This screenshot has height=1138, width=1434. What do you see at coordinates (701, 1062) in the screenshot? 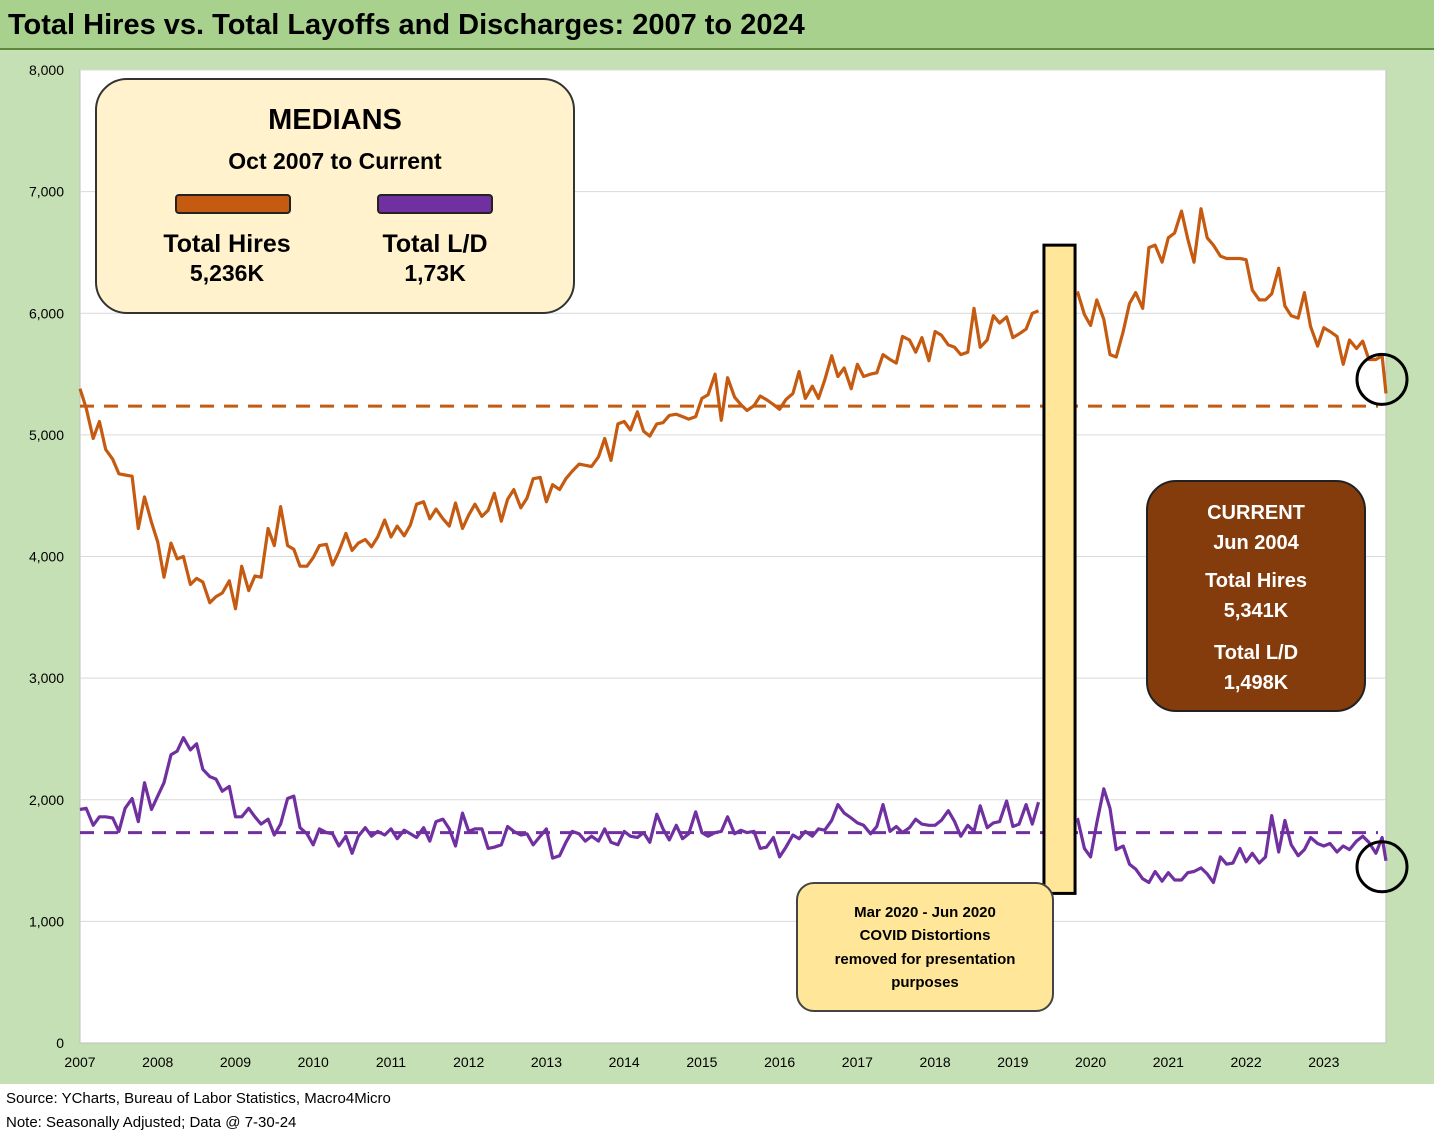
I see `x-tick-label: 2015` at bounding box center [701, 1062].